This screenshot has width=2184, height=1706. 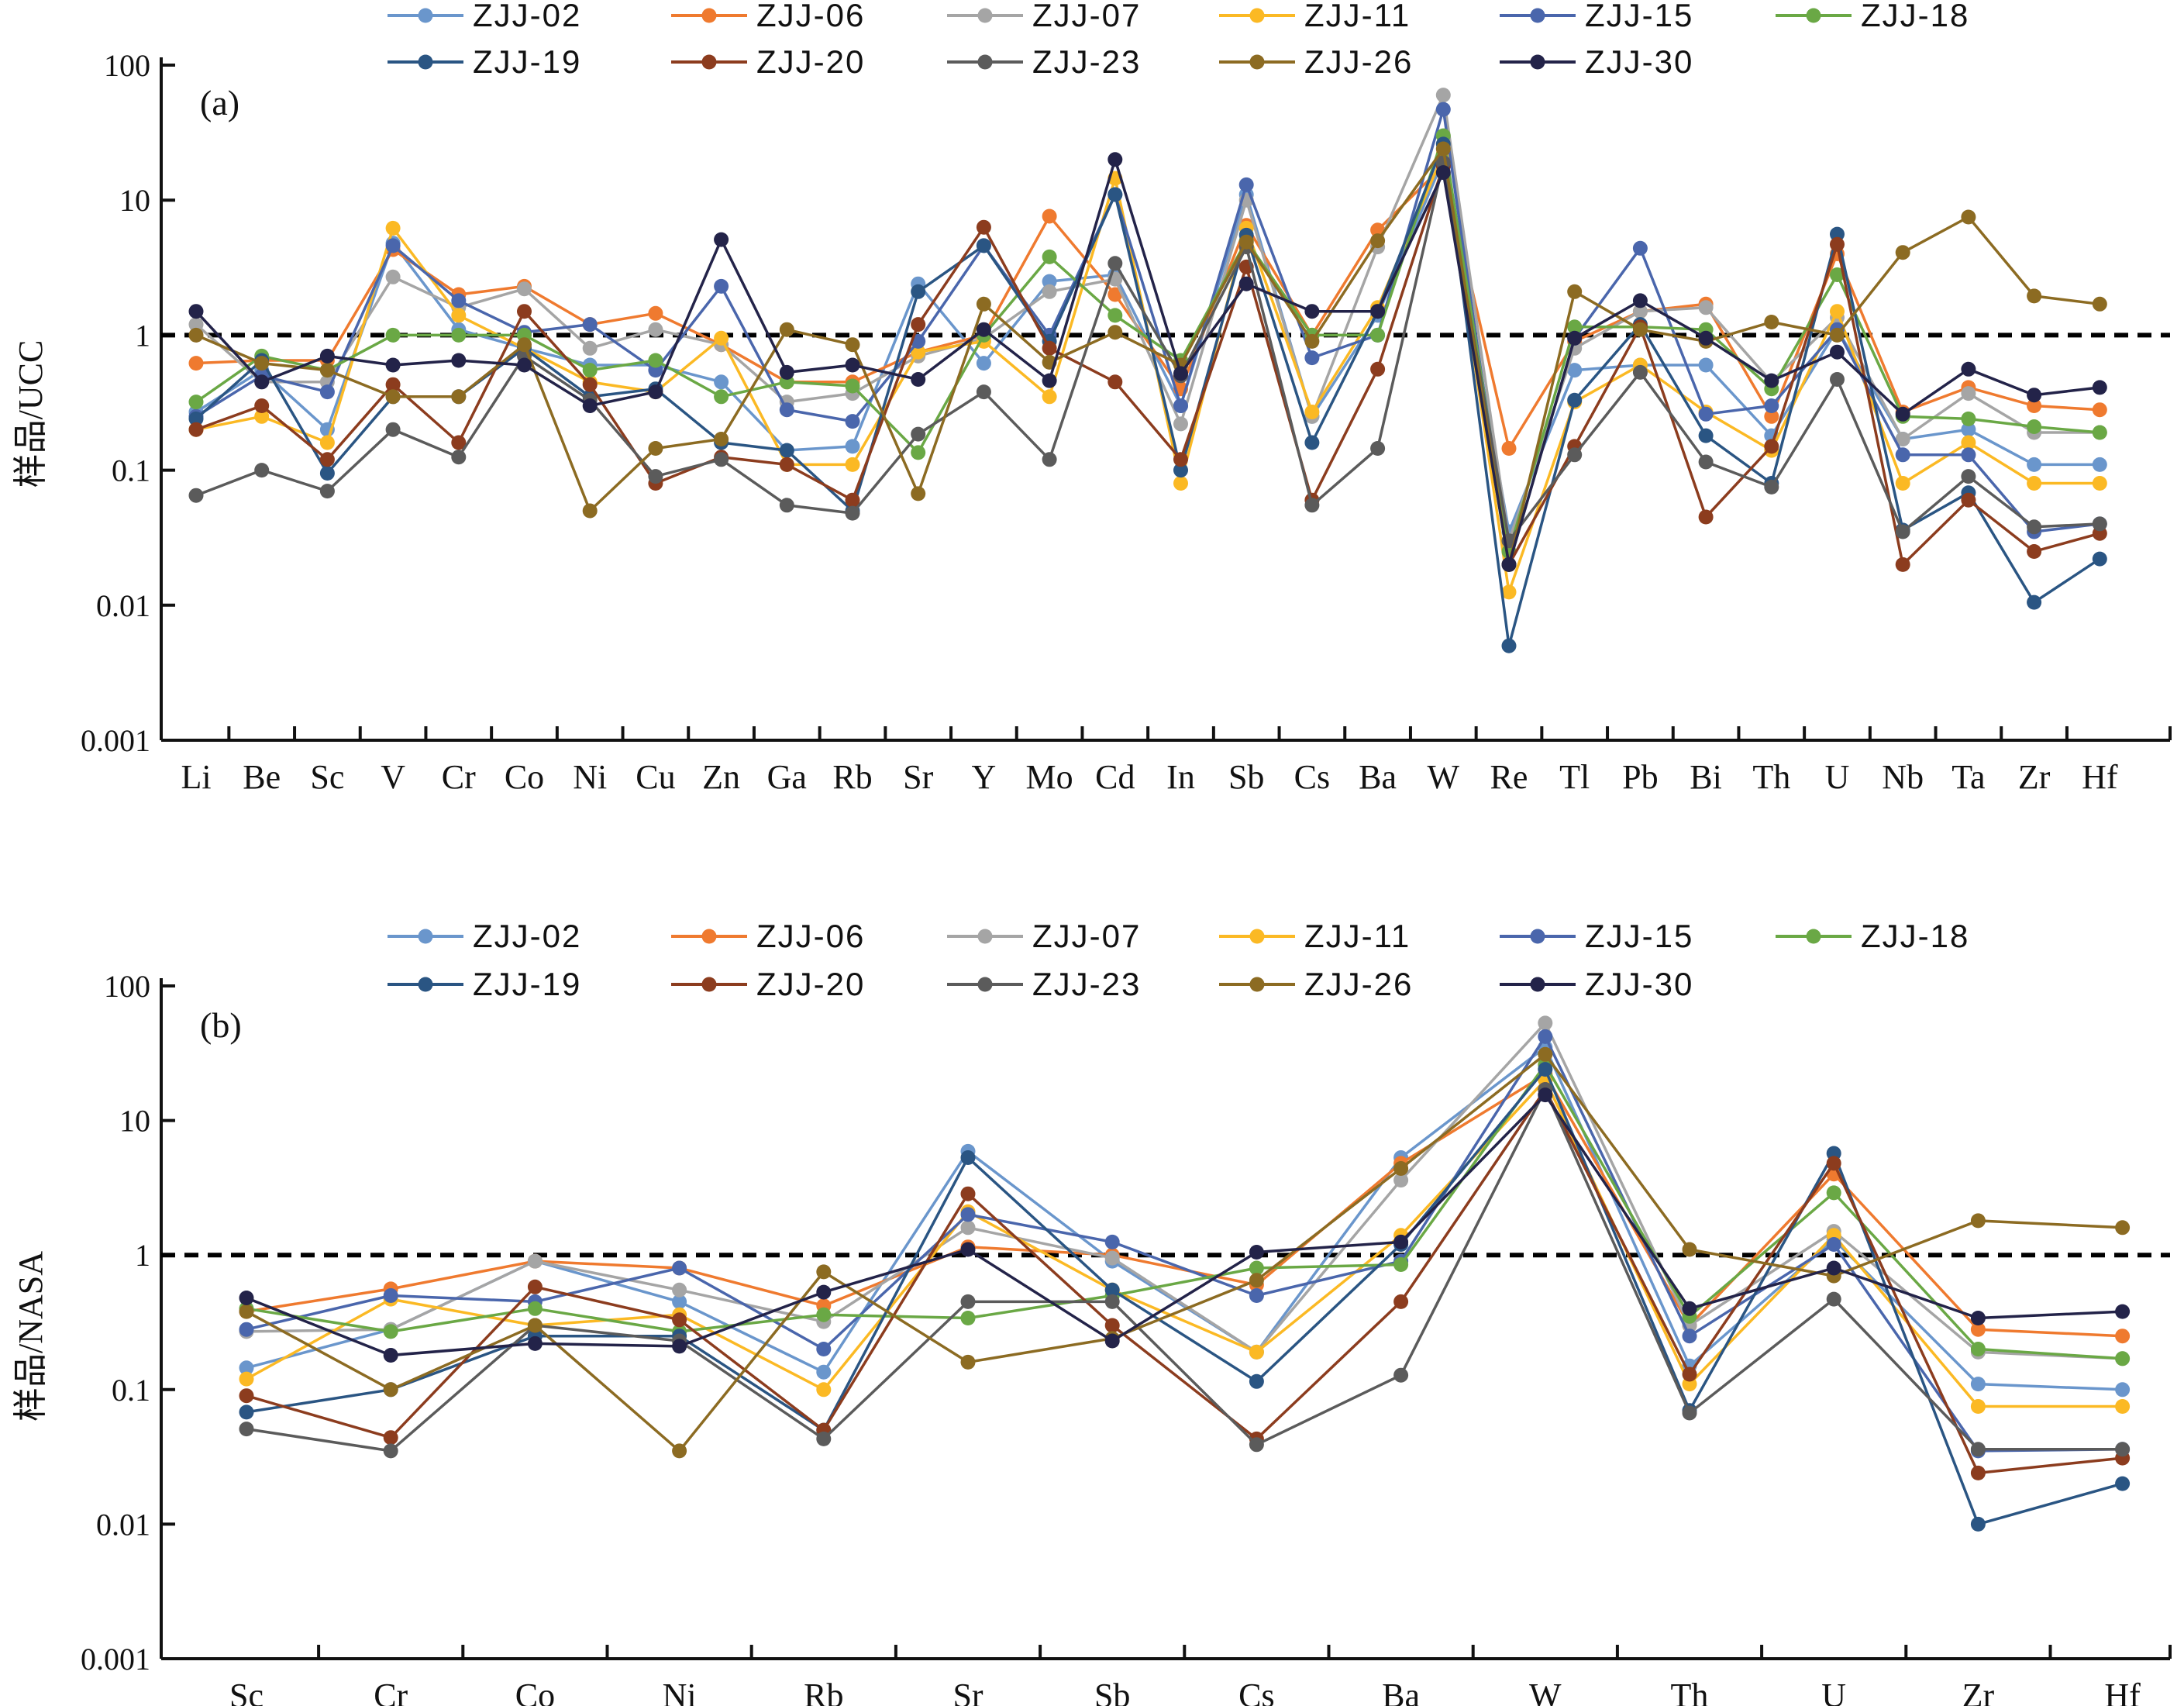 I want to click on y-tick-label: 0.1, so click(x=131, y=470).